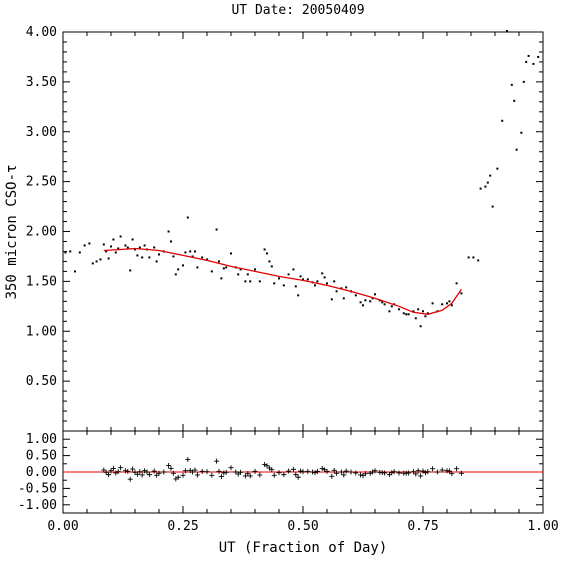  What do you see at coordinates (282, 281) in the screenshot?
I see `fit-curve` at bounding box center [282, 281].